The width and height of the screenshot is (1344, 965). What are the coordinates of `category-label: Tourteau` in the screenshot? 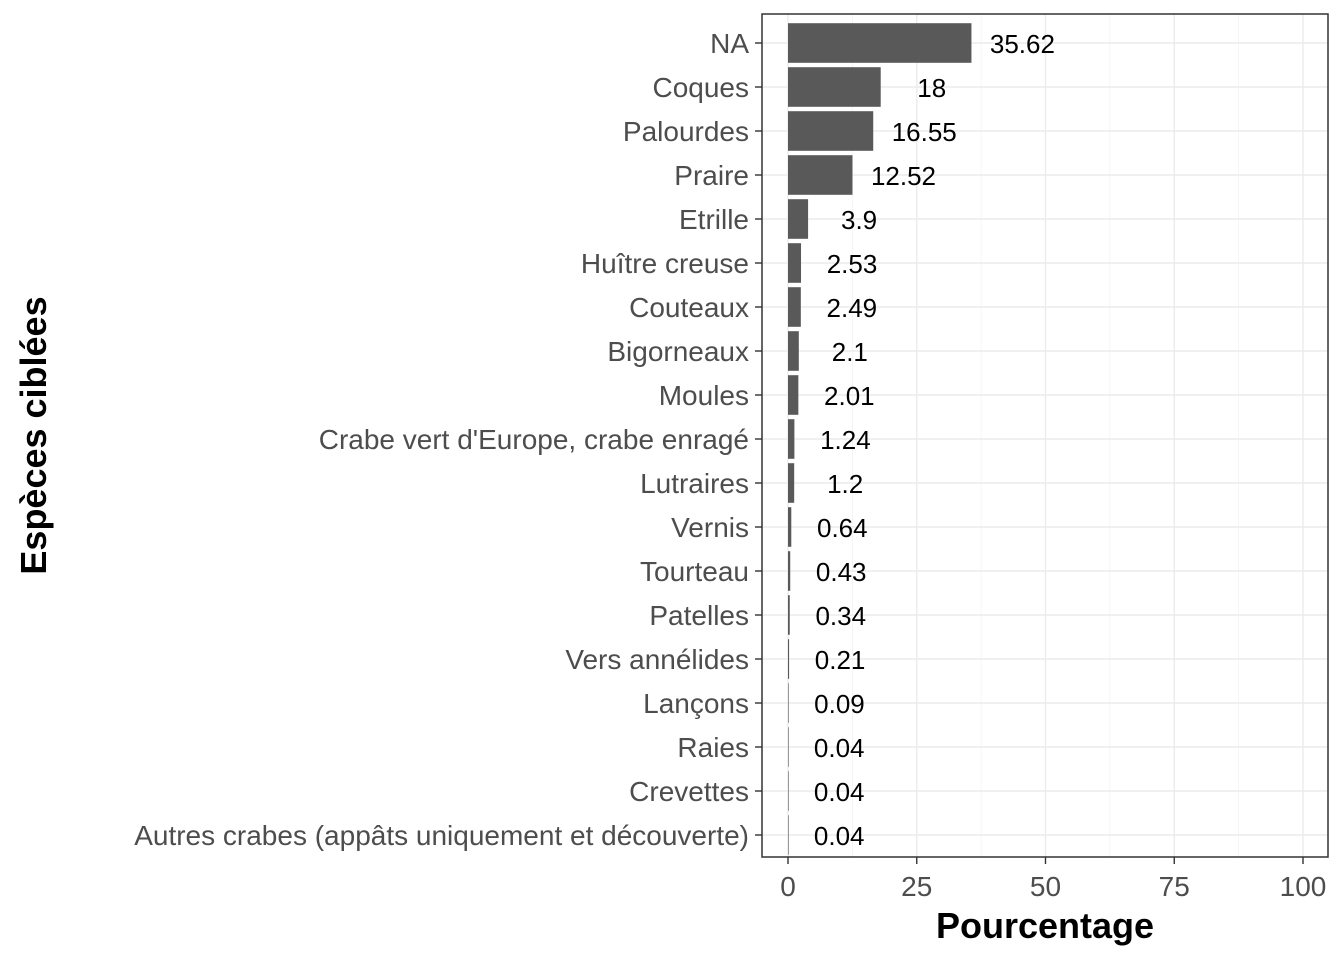 It's located at (694, 571).